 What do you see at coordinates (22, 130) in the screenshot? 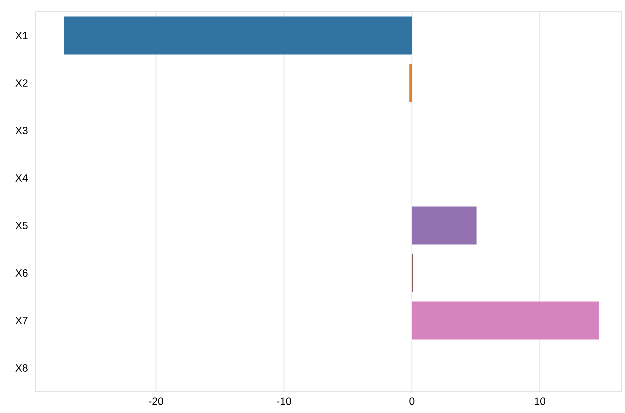
I see `y-tick-label: X3` at bounding box center [22, 130].